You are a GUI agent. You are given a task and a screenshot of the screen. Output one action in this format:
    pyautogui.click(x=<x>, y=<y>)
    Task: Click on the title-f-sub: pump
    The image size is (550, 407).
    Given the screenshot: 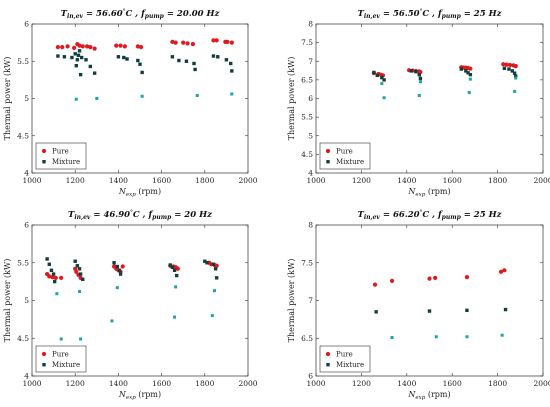 What is the action you would take?
    pyautogui.click(x=155, y=16)
    